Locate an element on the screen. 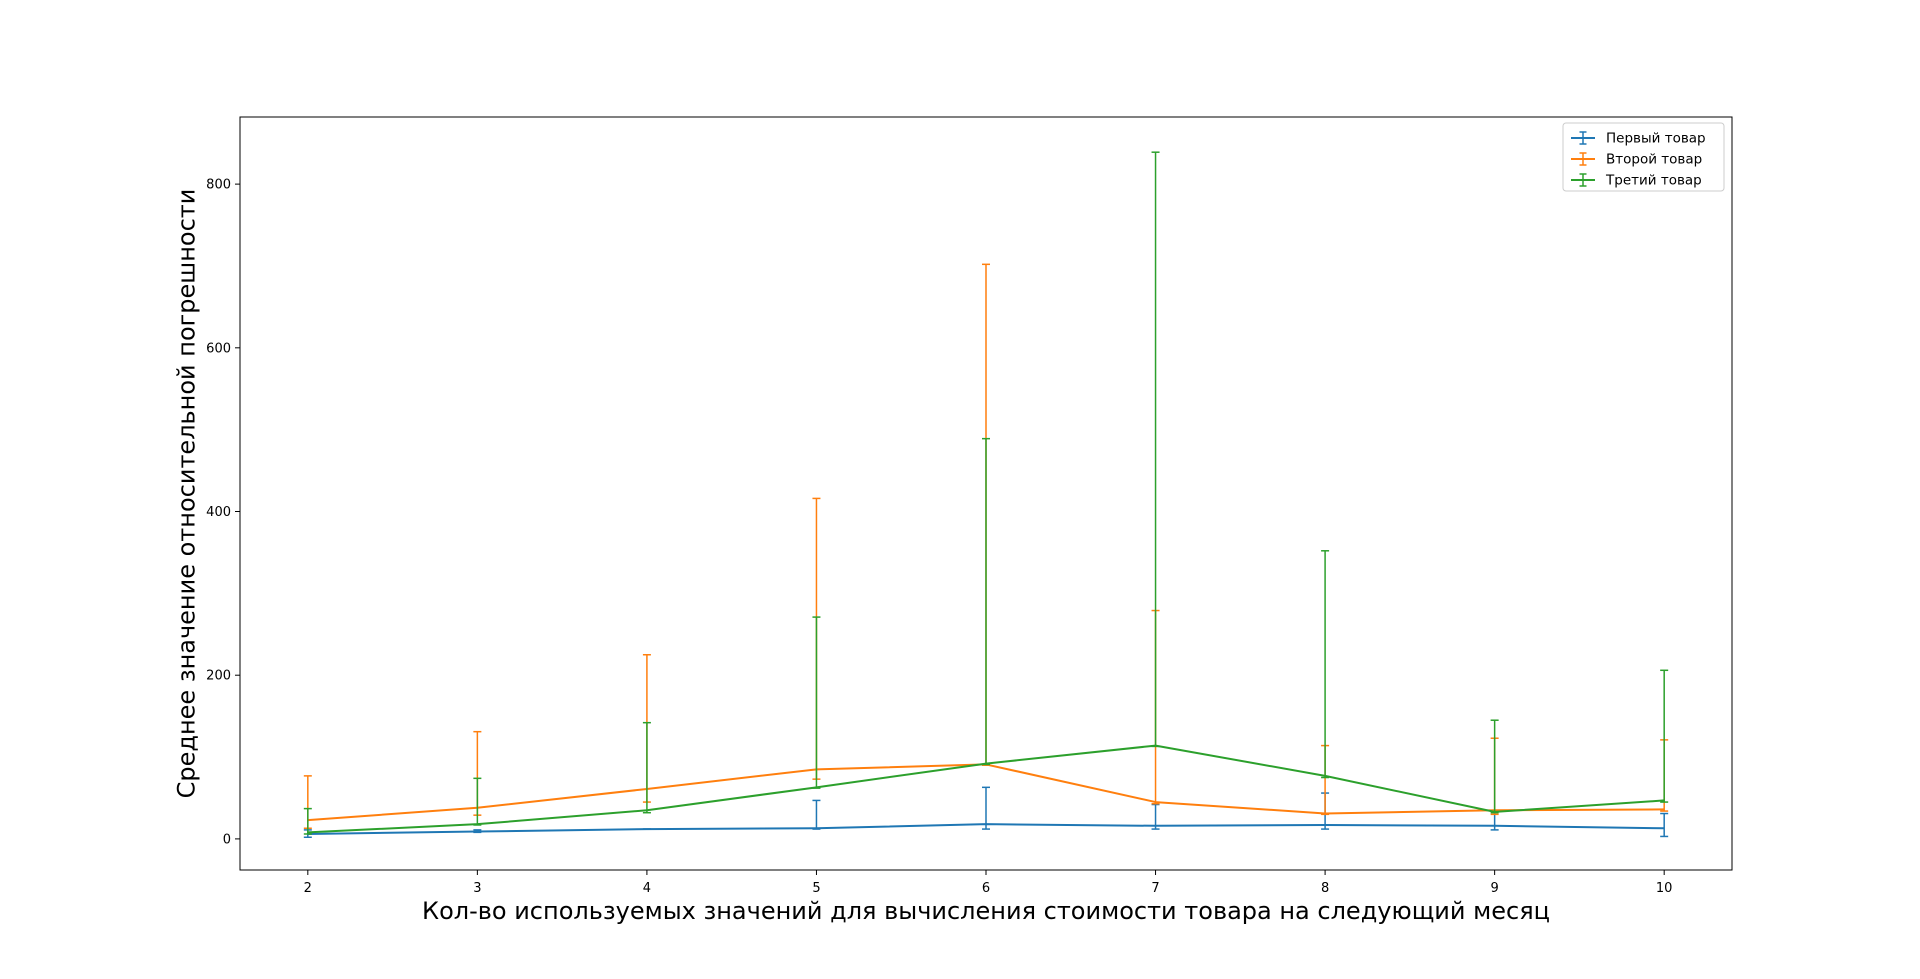 This screenshot has width=1920, height=979. y-tick-label: 400 is located at coordinates (218, 512).